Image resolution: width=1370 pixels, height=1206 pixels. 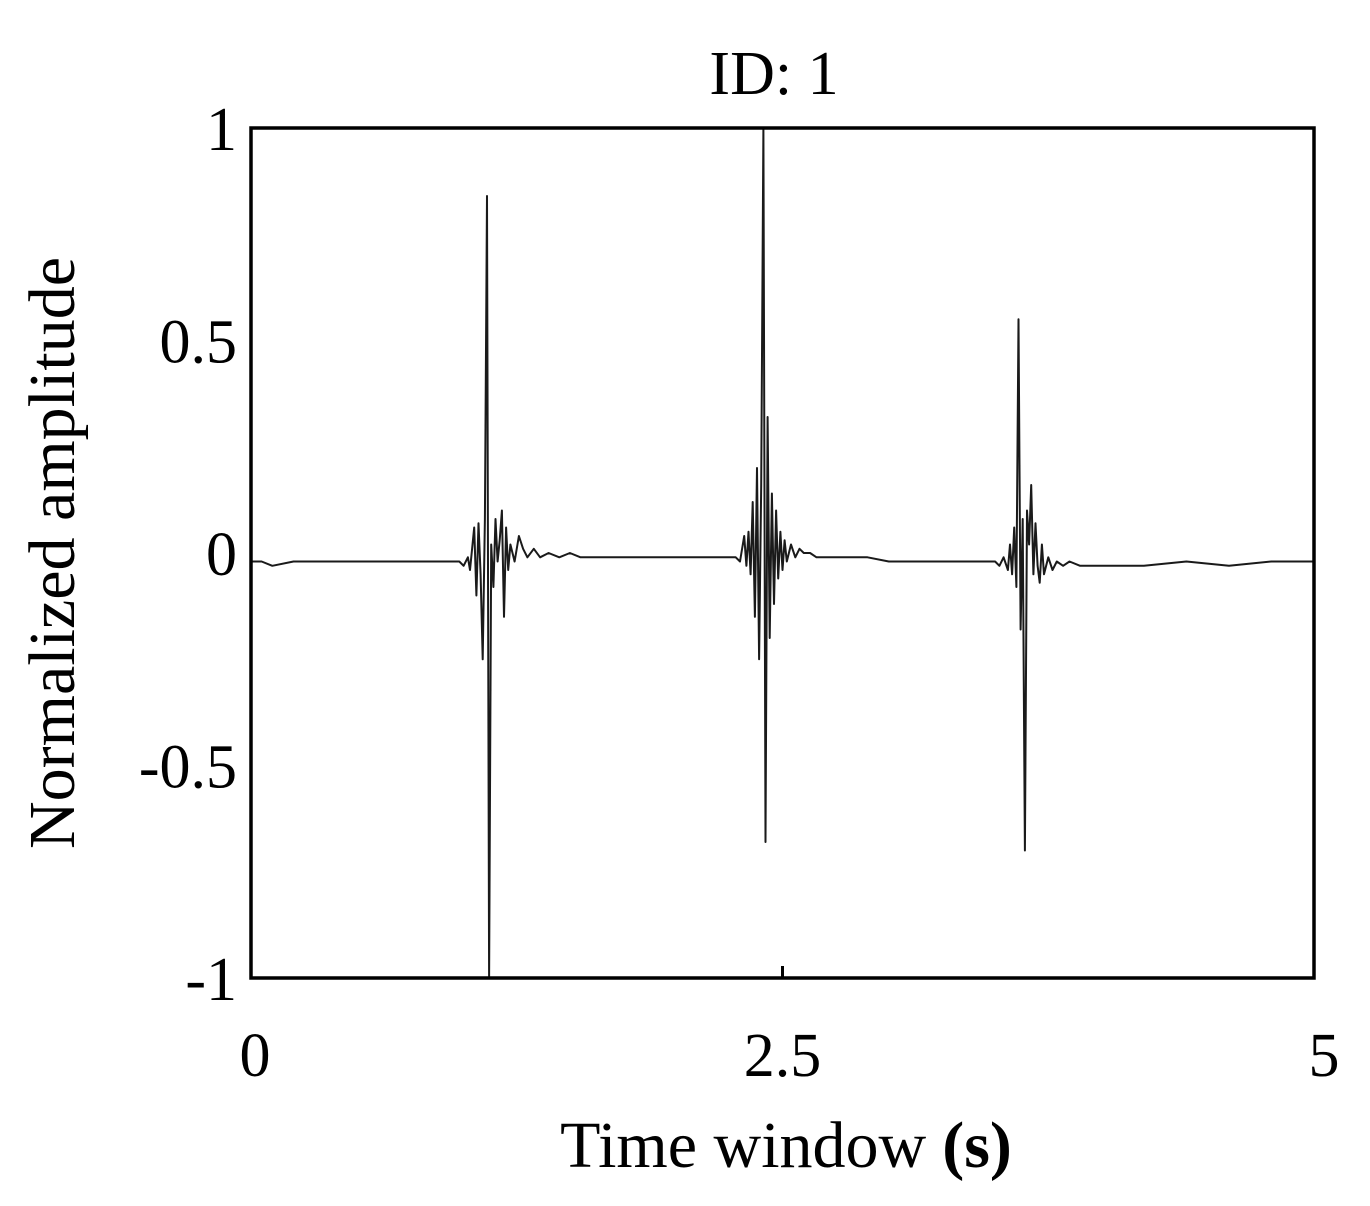 What do you see at coordinates (783, 1056) in the screenshot?
I see `x-tick-label: 2.5` at bounding box center [783, 1056].